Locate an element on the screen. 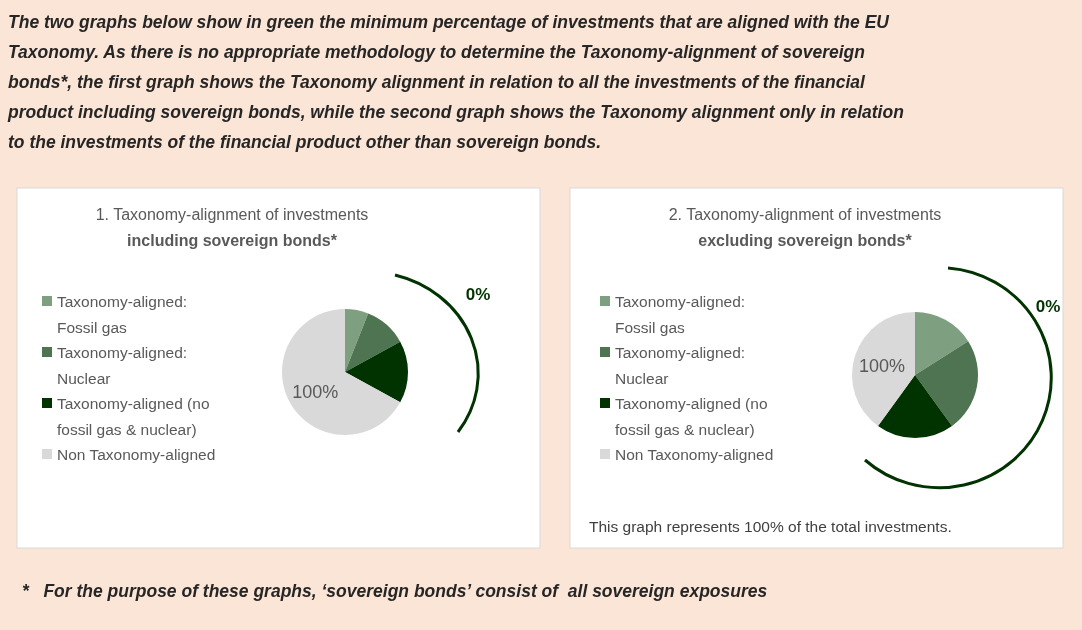 This screenshot has width=1082, height=630. chart-subtitle: excluding sovereign bonds* is located at coordinates (805, 240).